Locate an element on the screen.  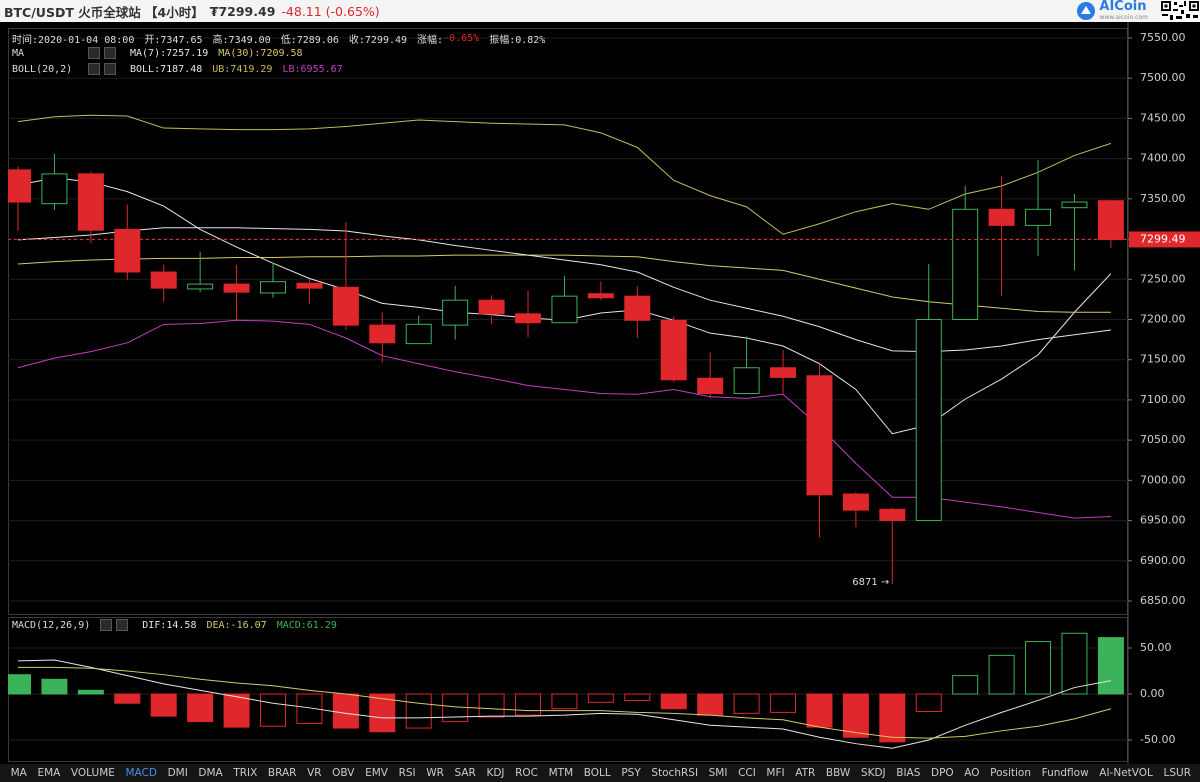
y-tick-label: 6950.00 is located at coordinates (1163, 520).